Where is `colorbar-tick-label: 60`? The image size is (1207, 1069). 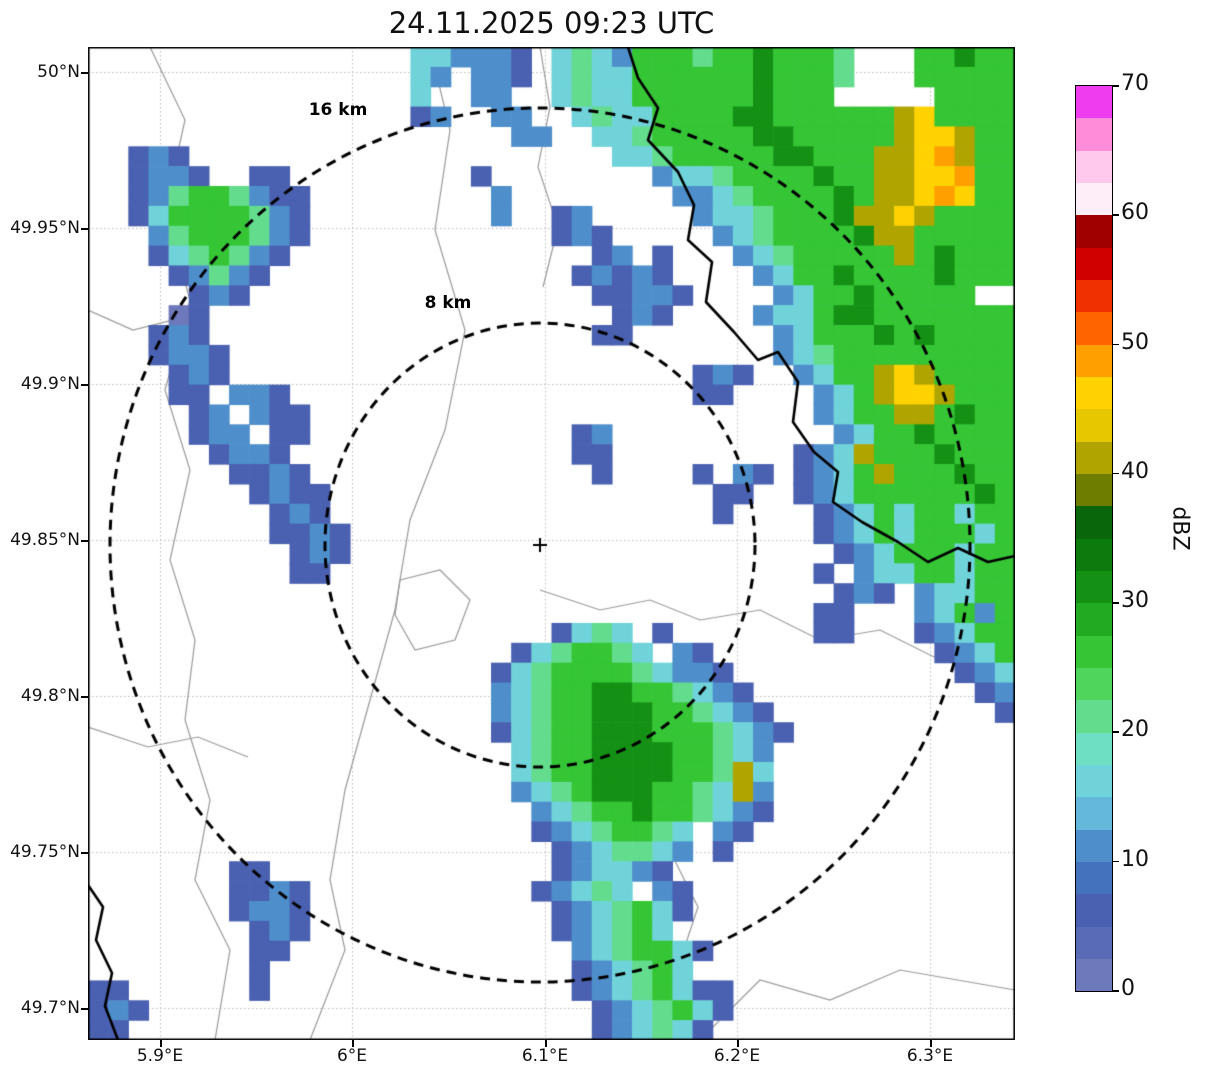 colorbar-tick-label: 60 is located at coordinates (1135, 213).